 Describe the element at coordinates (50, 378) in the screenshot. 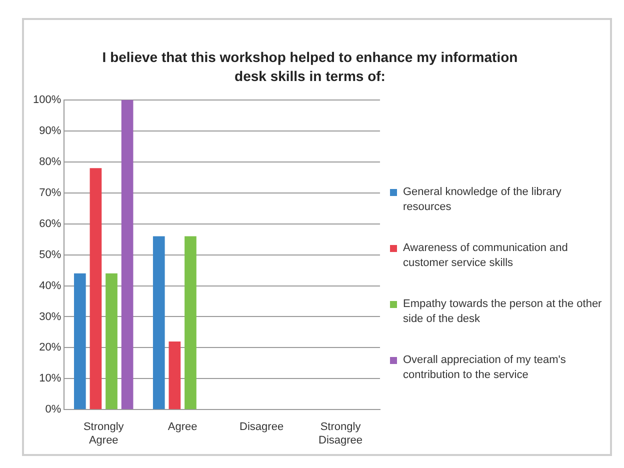

I see `y-tick-label: 10%` at that location.